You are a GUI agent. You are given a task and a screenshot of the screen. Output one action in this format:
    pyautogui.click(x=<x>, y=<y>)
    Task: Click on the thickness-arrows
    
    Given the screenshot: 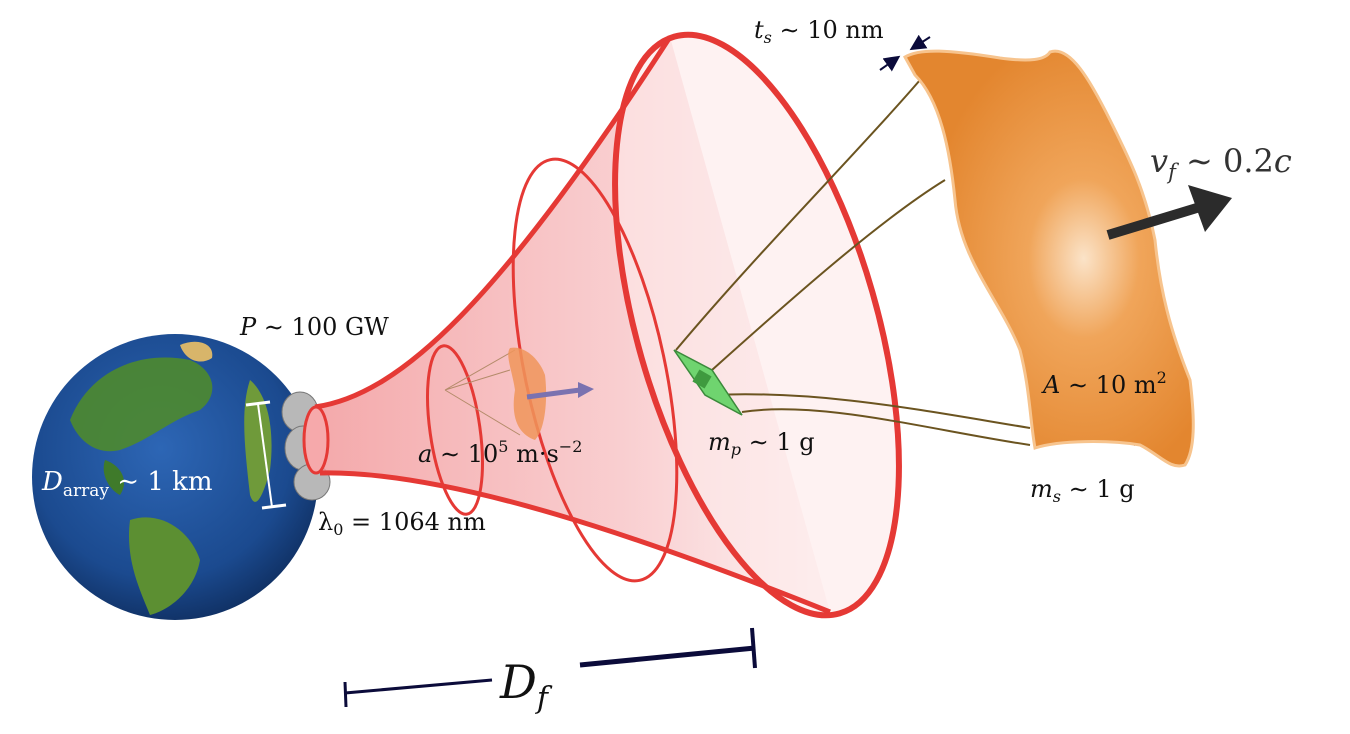 What is the action you would take?
    pyautogui.click(x=905, y=53)
    